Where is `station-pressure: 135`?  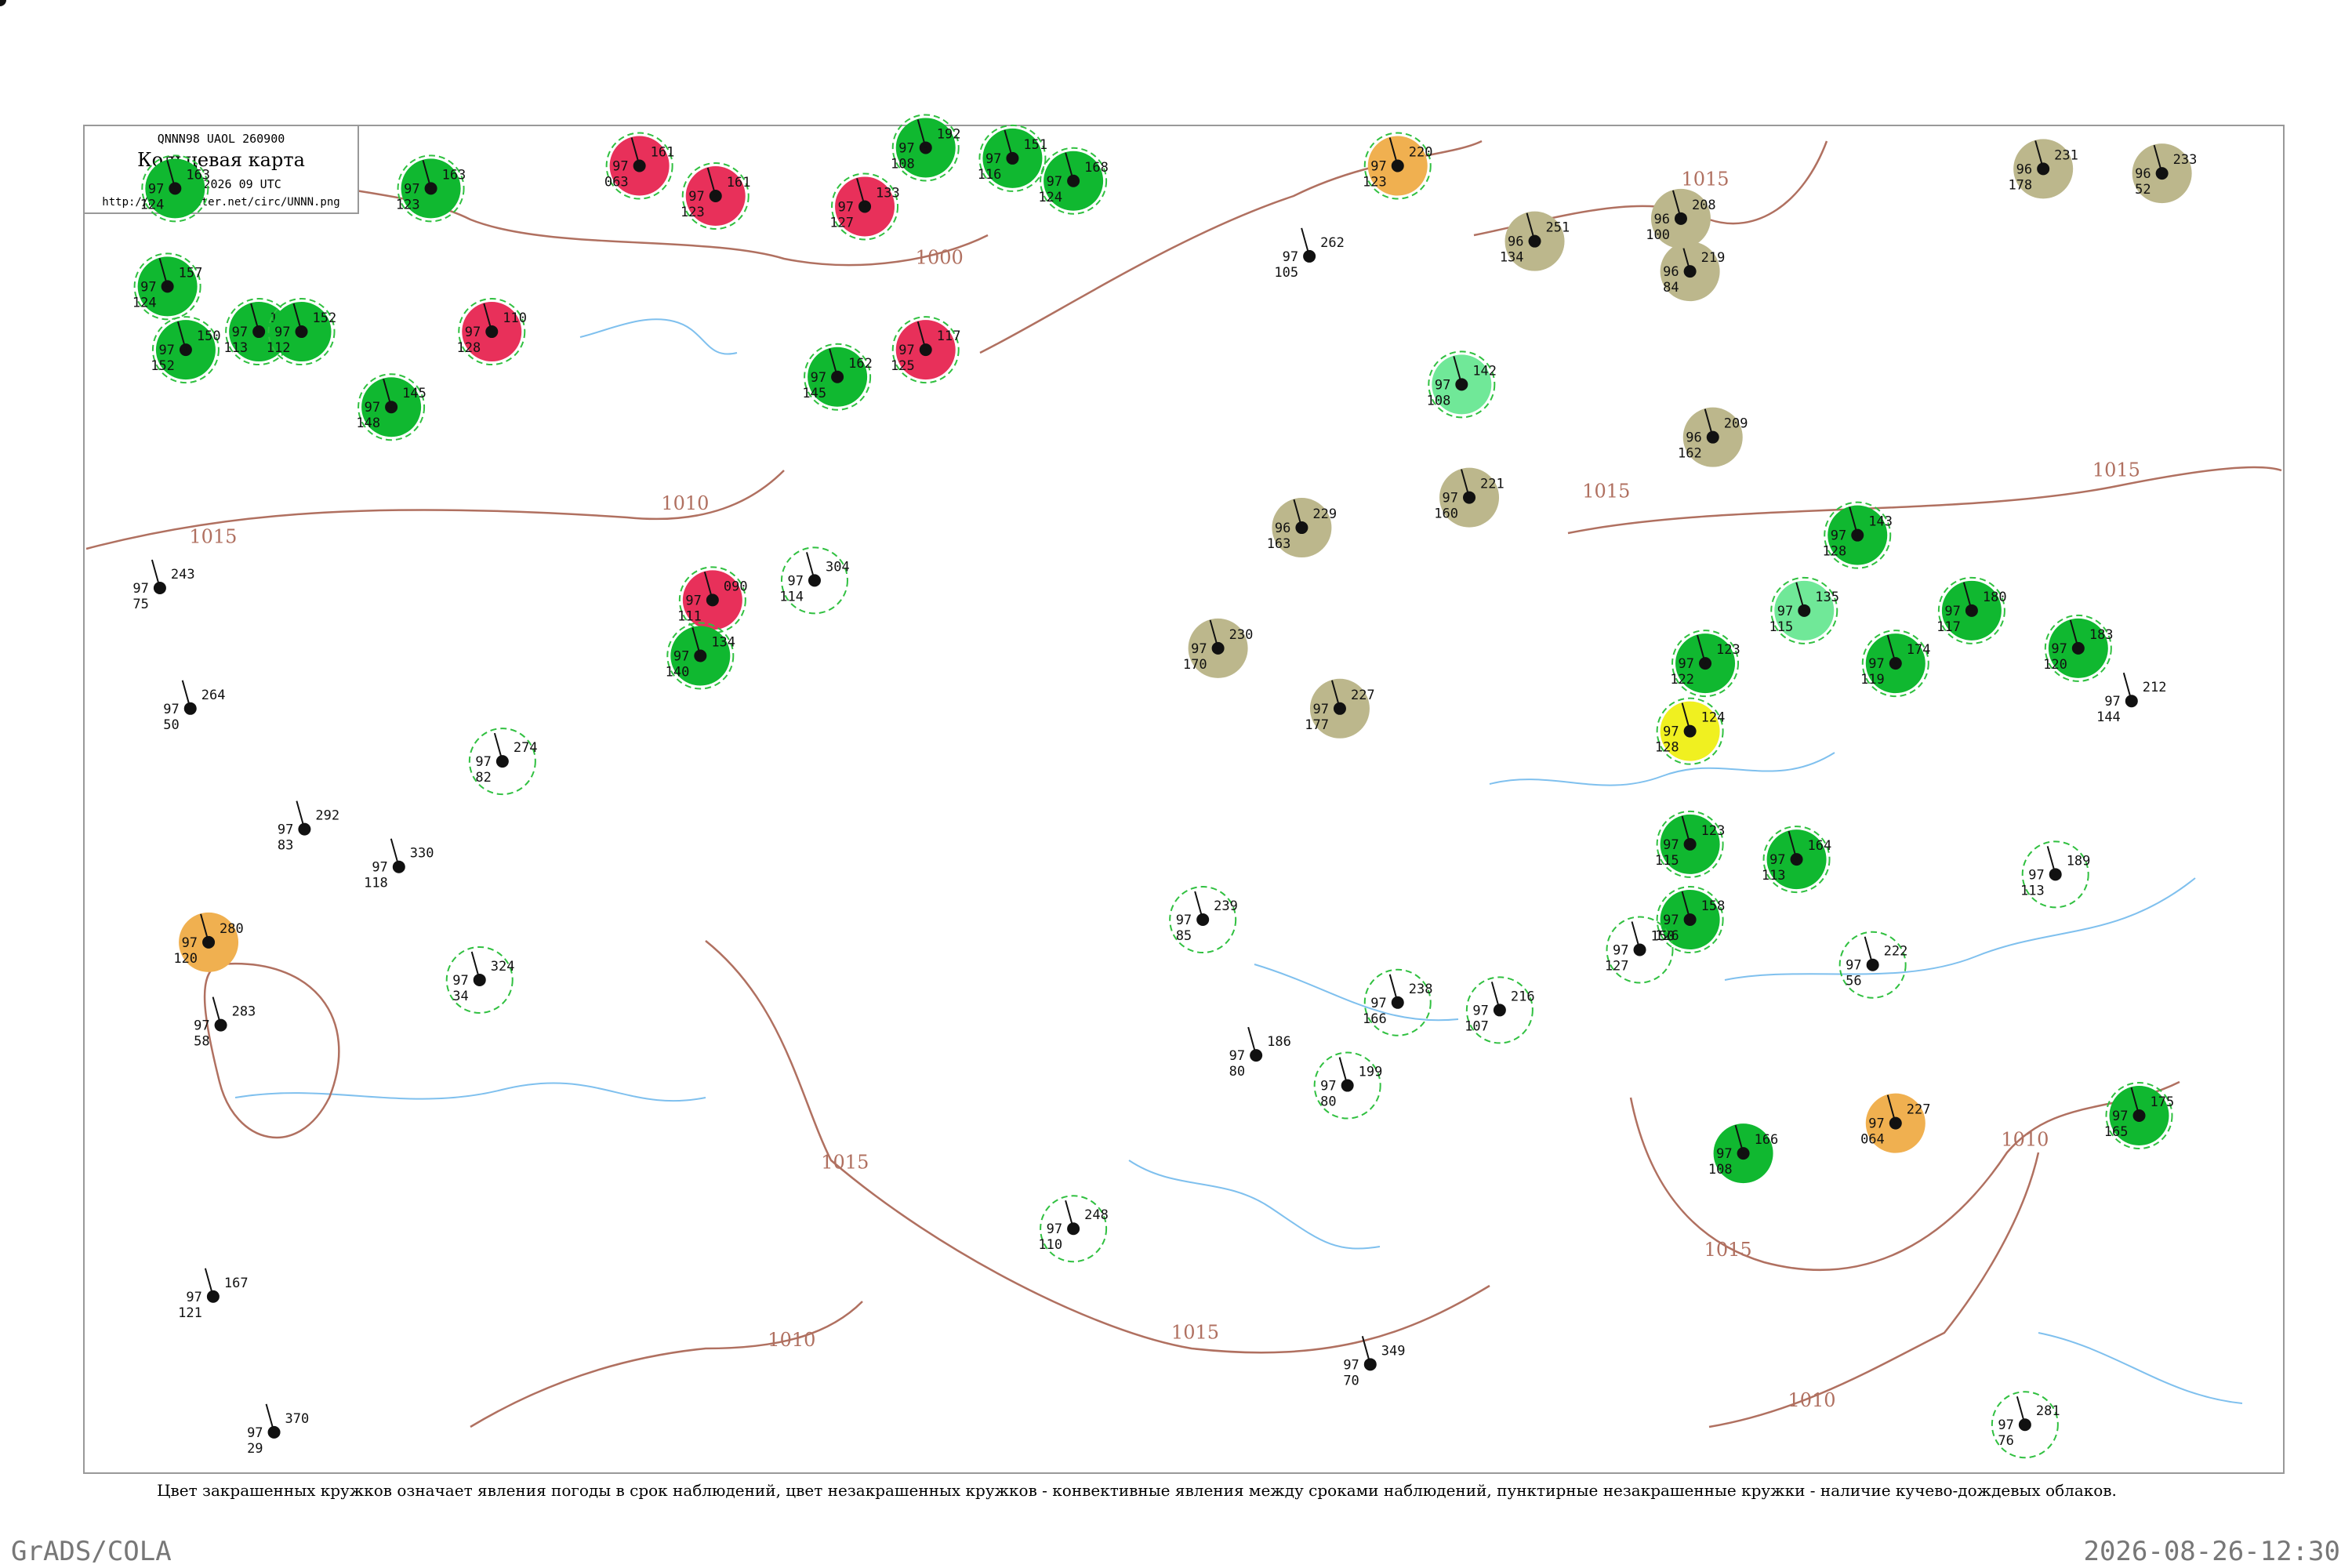
station-pressure: 135 is located at coordinates (1827, 597).